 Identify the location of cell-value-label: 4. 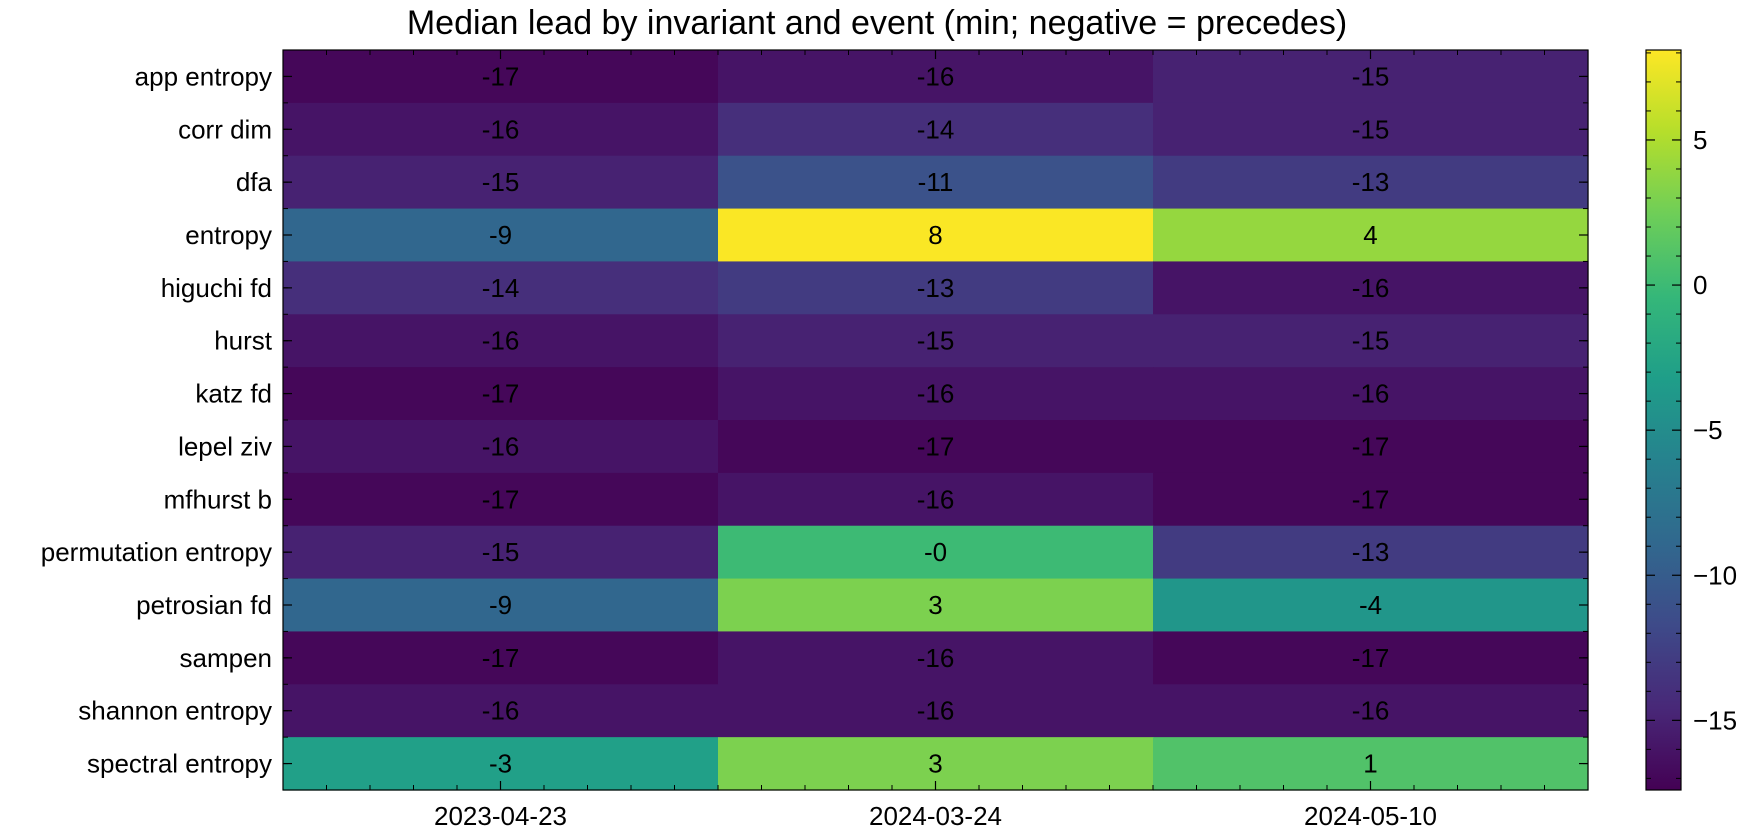
(1370, 235).